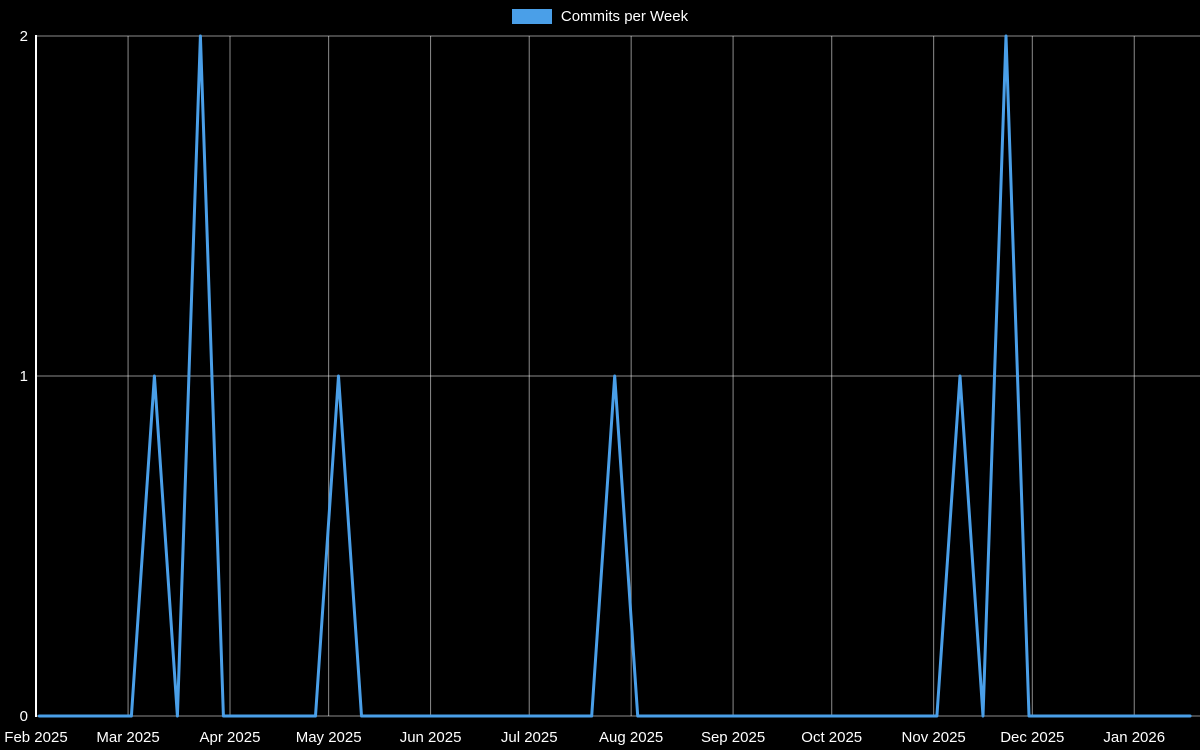  What do you see at coordinates (624, 16) in the screenshot?
I see `legend-label: Commits per Week` at bounding box center [624, 16].